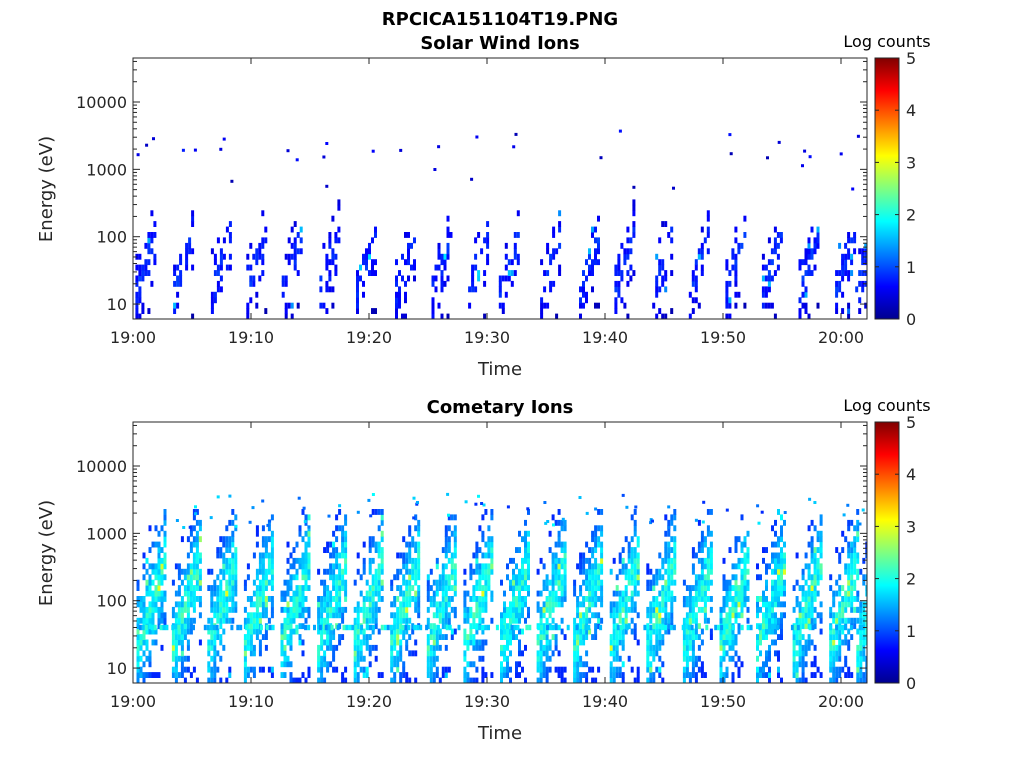  I want to click on x-tick-label: 19:00, so click(133, 337).